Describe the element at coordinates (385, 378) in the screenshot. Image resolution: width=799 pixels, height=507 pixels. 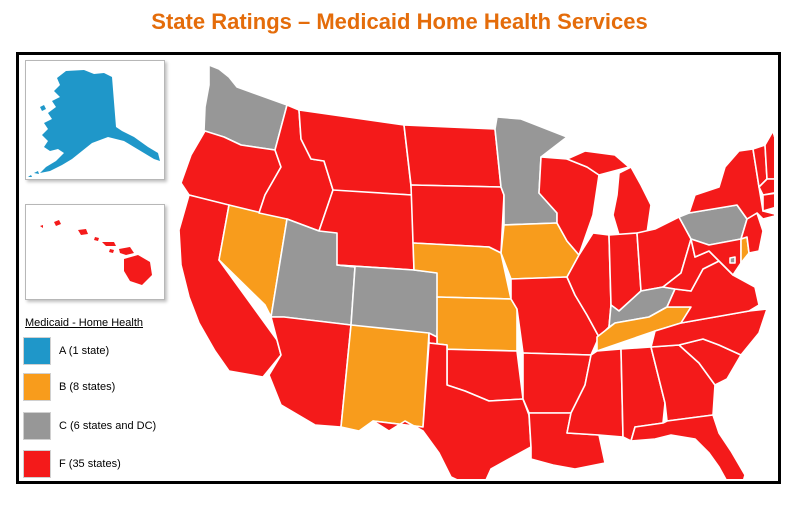
I see `state-new-mexico` at that location.